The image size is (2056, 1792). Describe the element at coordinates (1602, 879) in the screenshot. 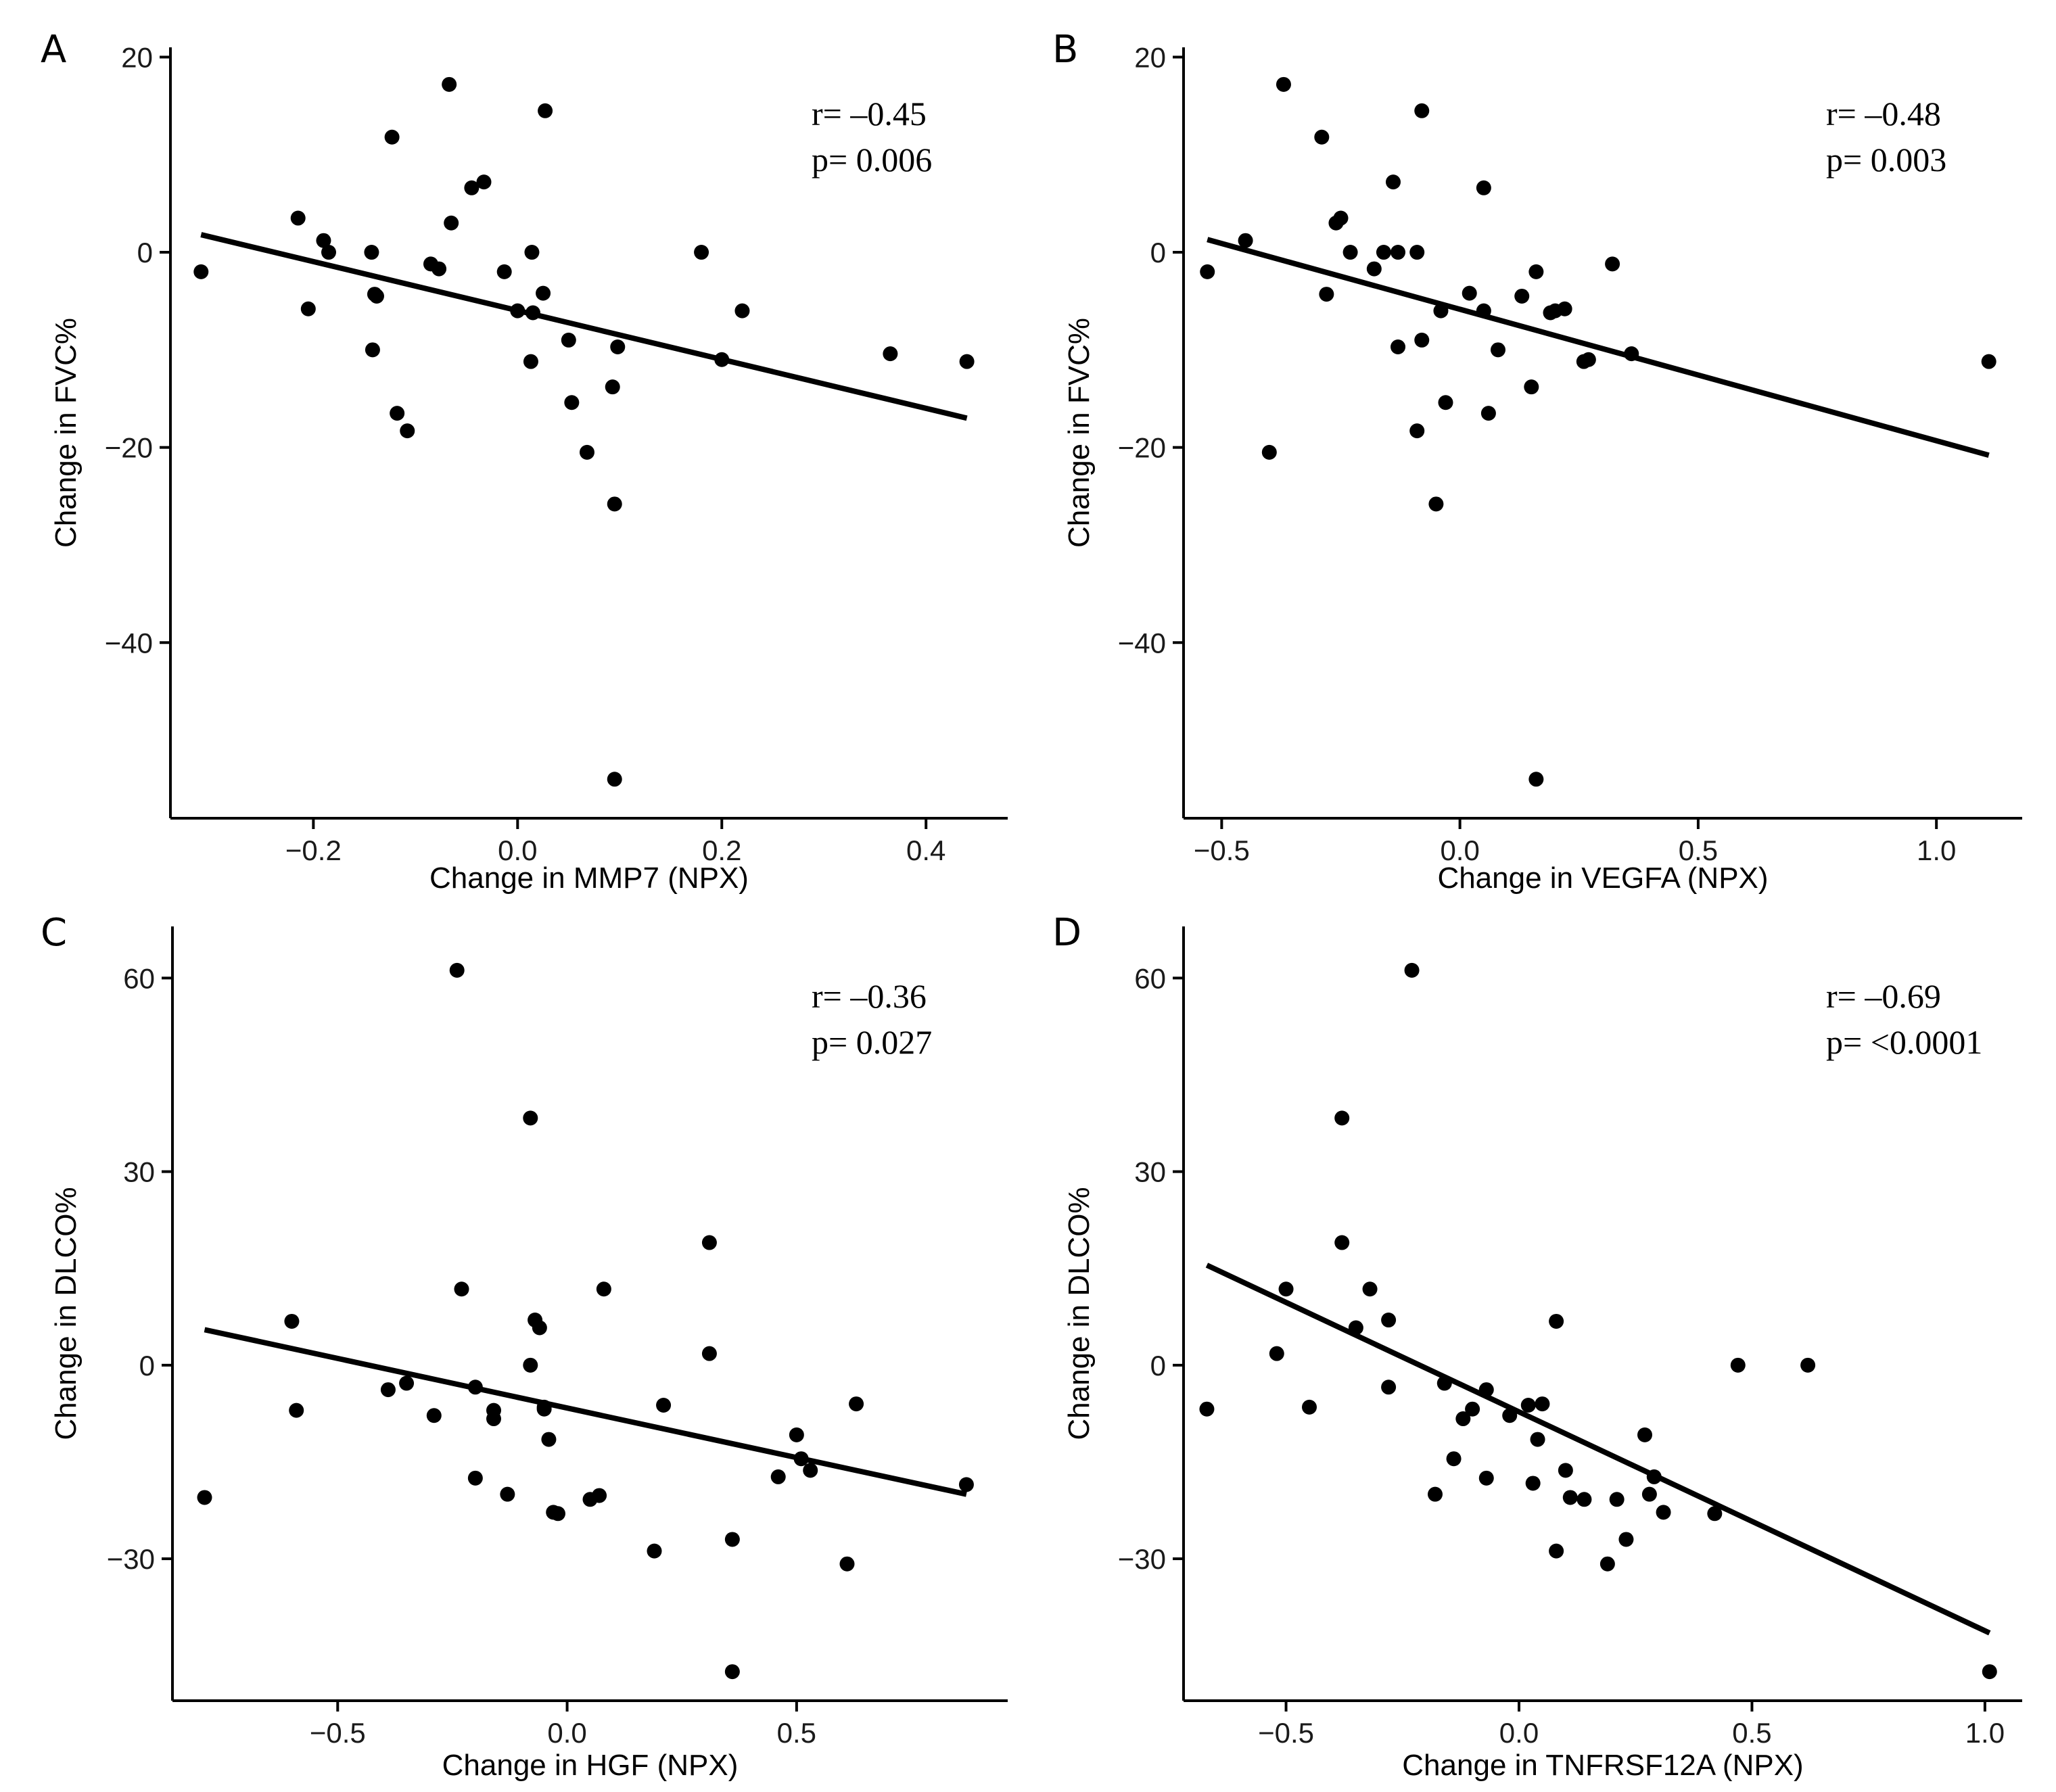

I see `x-axis-title: Change in VEGFA (NPX)` at that location.